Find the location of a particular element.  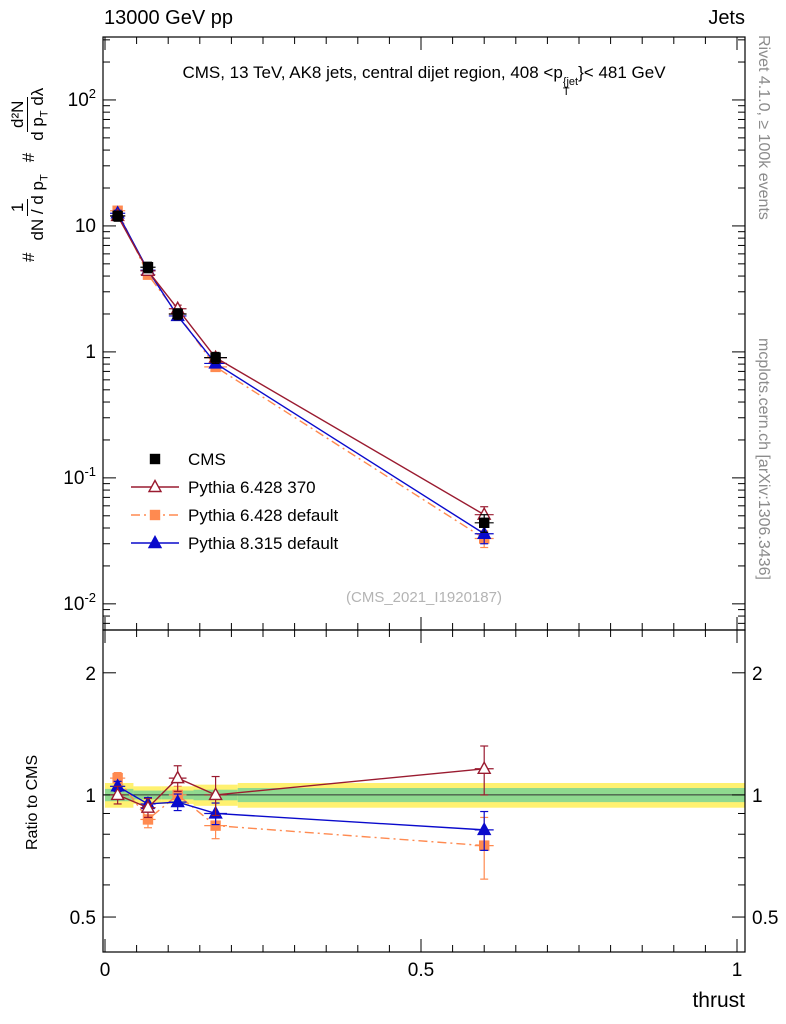

ratio-uncertainty-bands is located at coordinates (424, 795).